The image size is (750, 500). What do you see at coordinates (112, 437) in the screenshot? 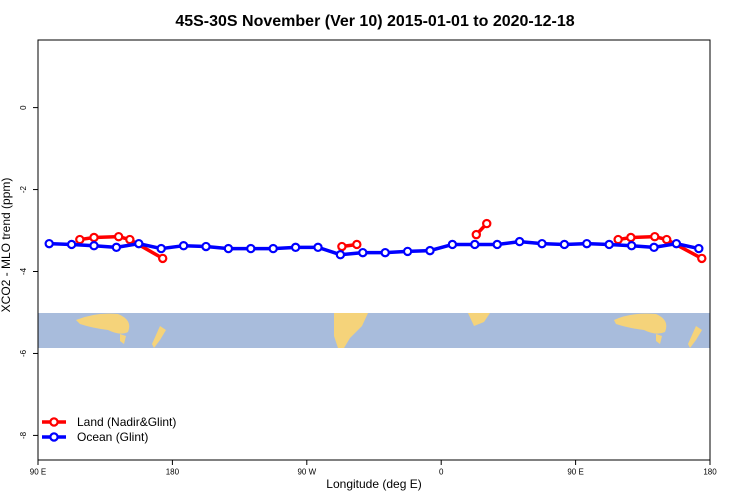
I see `legend-label: Ocean (Glint)` at bounding box center [112, 437].